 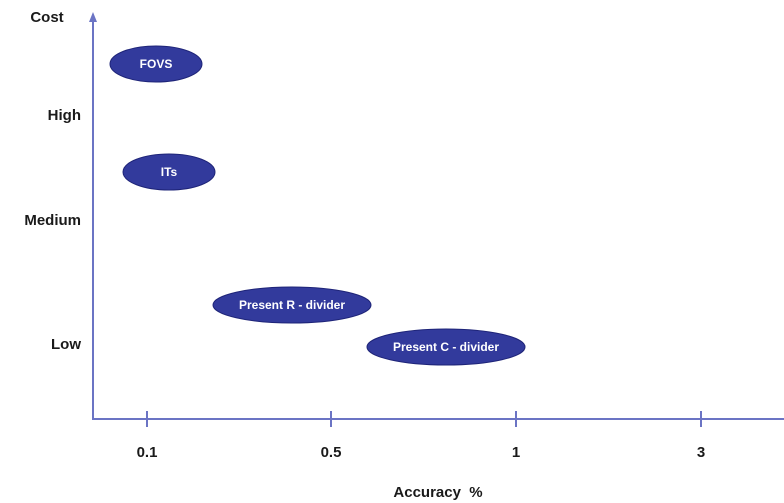 I want to click on y-tick-label: Low, so click(x=66, y=344).